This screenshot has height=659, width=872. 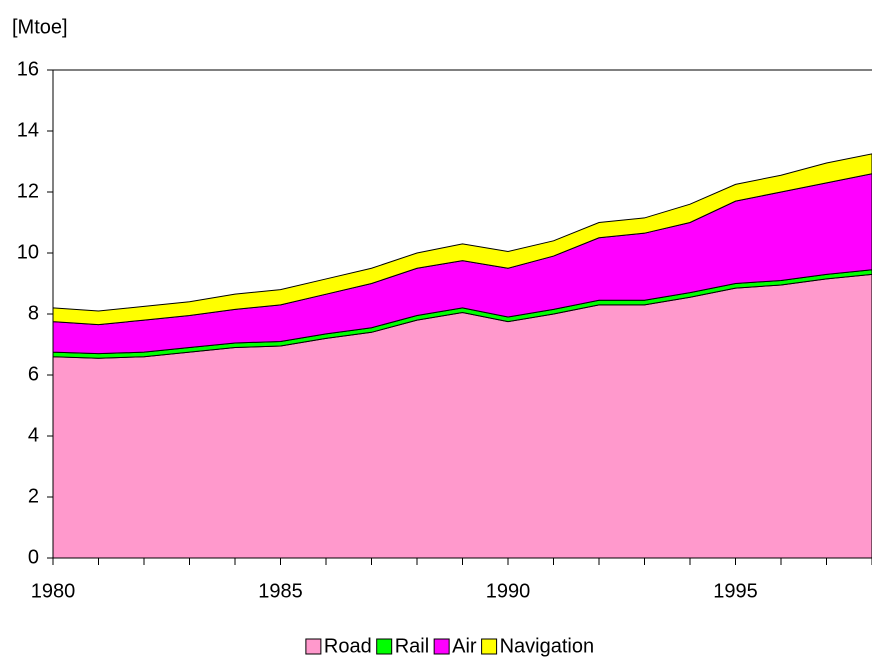 What do you see at coordinates (547, 646) in the screenshot?
I see `legend-label: Navigation` at bounding box center [547, 646].